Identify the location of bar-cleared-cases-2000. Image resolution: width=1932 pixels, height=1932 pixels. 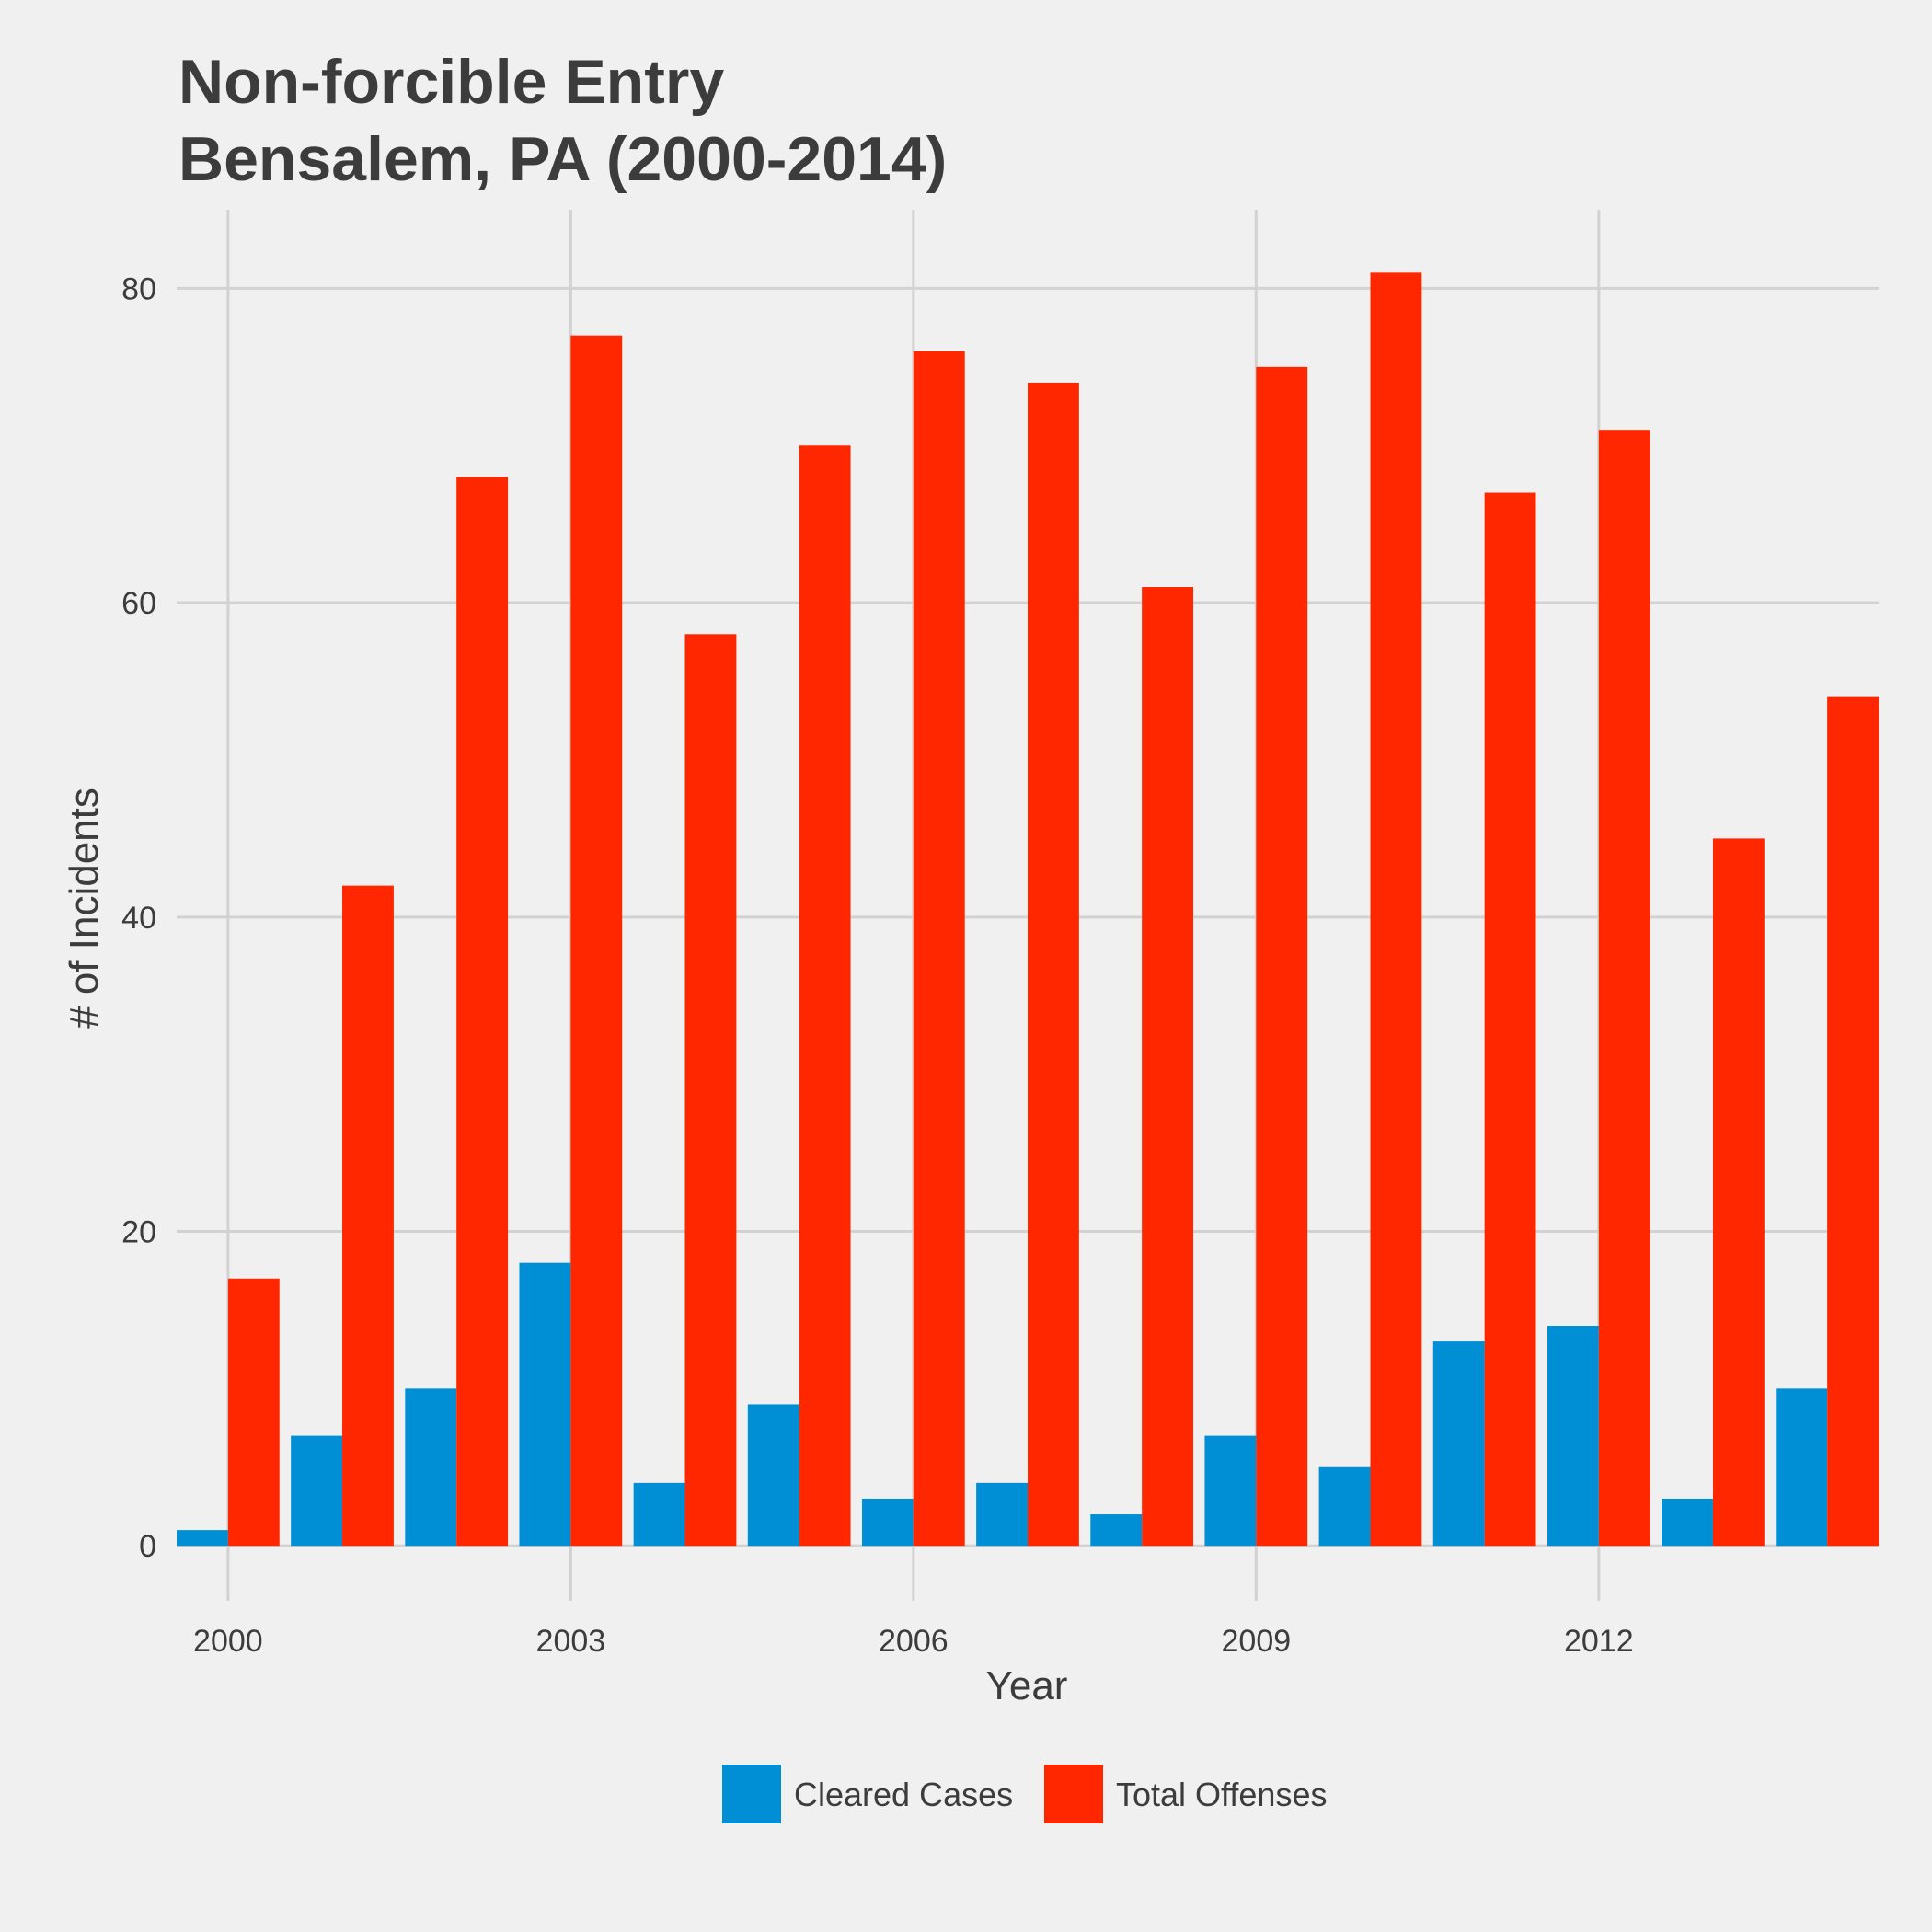
(202, 1538).